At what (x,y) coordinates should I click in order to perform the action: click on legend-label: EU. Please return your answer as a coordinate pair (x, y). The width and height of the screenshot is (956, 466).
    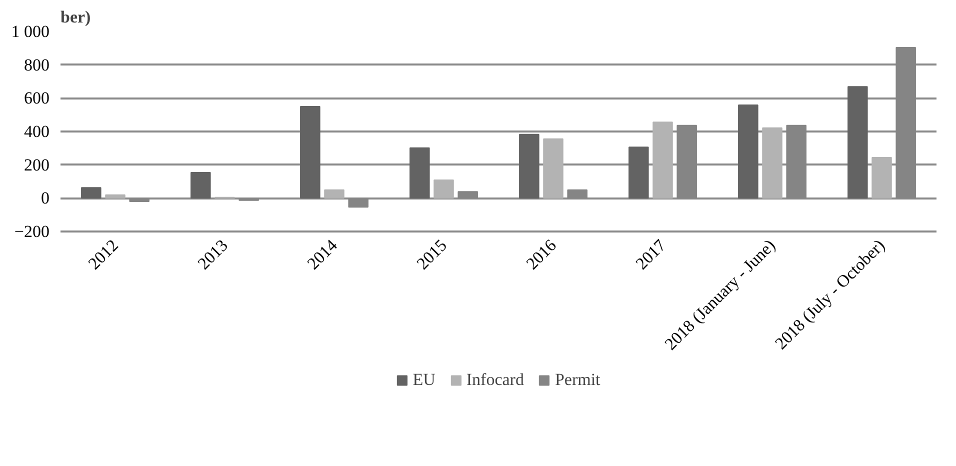
    Looking at the image, I should click on (424, 380).